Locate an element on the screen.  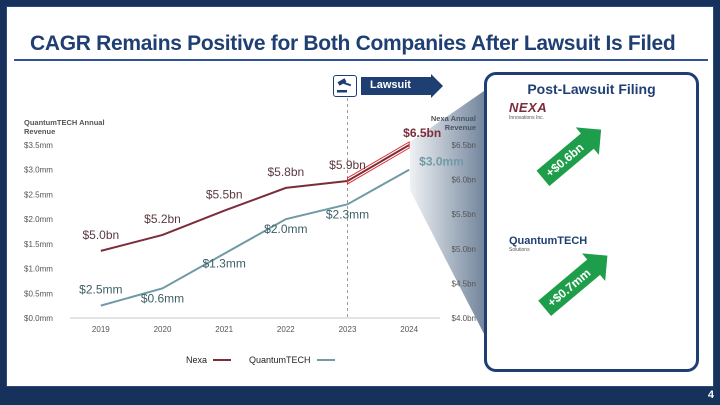
legend-label-quantum: QuantumTECH is located at coordinates (280, 360).